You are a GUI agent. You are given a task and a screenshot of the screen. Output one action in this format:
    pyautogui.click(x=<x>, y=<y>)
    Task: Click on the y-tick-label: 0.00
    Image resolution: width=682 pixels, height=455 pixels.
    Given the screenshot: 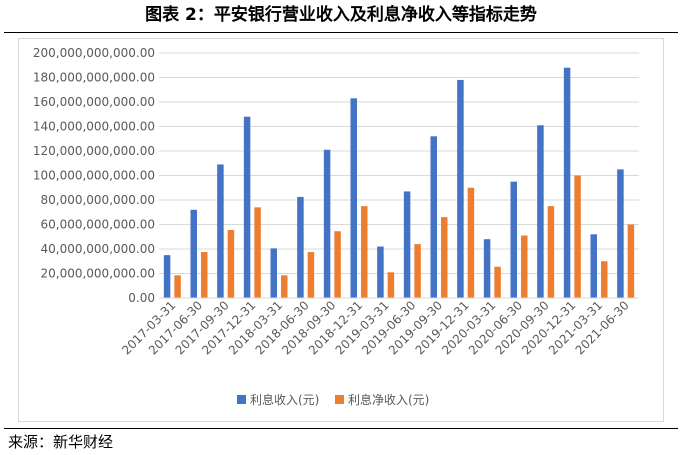 What is the action you would take?
    pyautogui.click(x=141, y=298)
    